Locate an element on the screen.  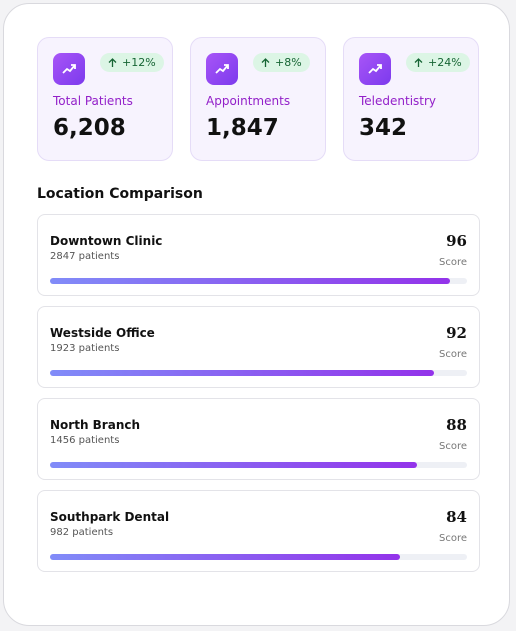
location-score: 92 is located at coordinates (456, 333).